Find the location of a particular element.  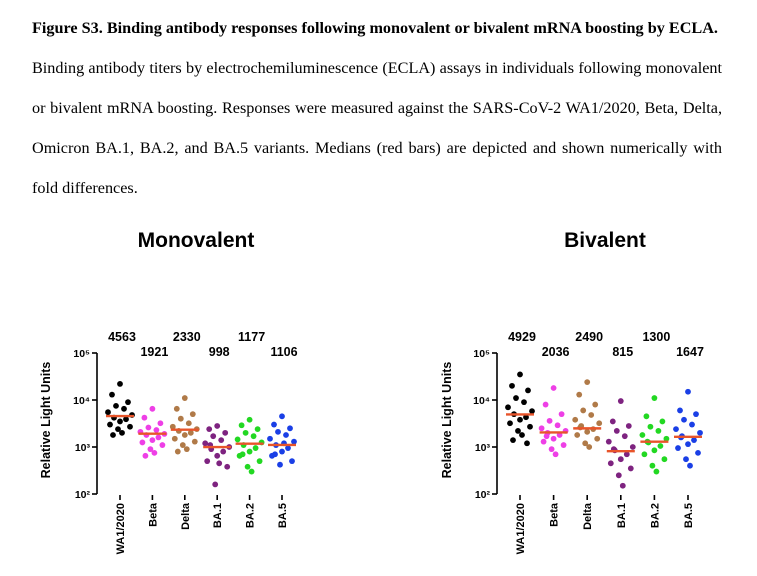

bivalent-median-label: 1300 is located at coordinates (656, 337).